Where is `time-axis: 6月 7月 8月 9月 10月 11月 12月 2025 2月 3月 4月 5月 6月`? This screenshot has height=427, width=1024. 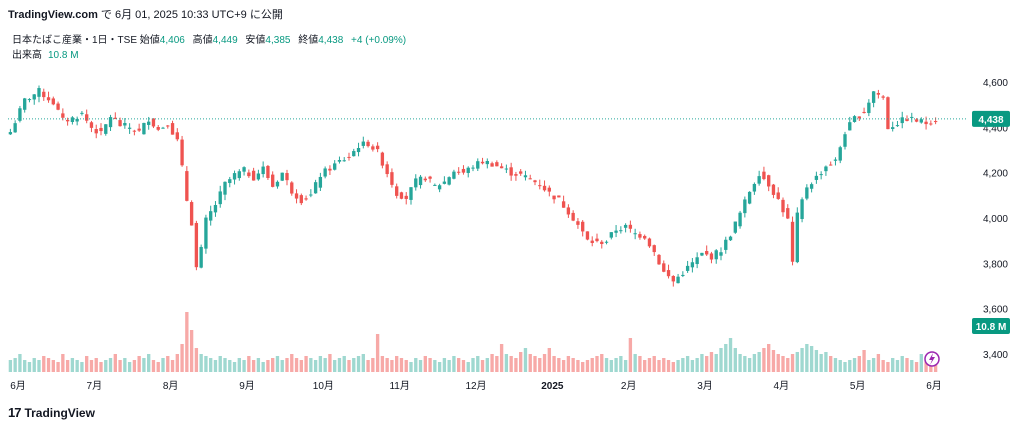 time-axis: 6月 7月 8月 9月 10月 11月 12月 2025 2月 3月 4月 5月 6月 is located at coordinates (476, 386).